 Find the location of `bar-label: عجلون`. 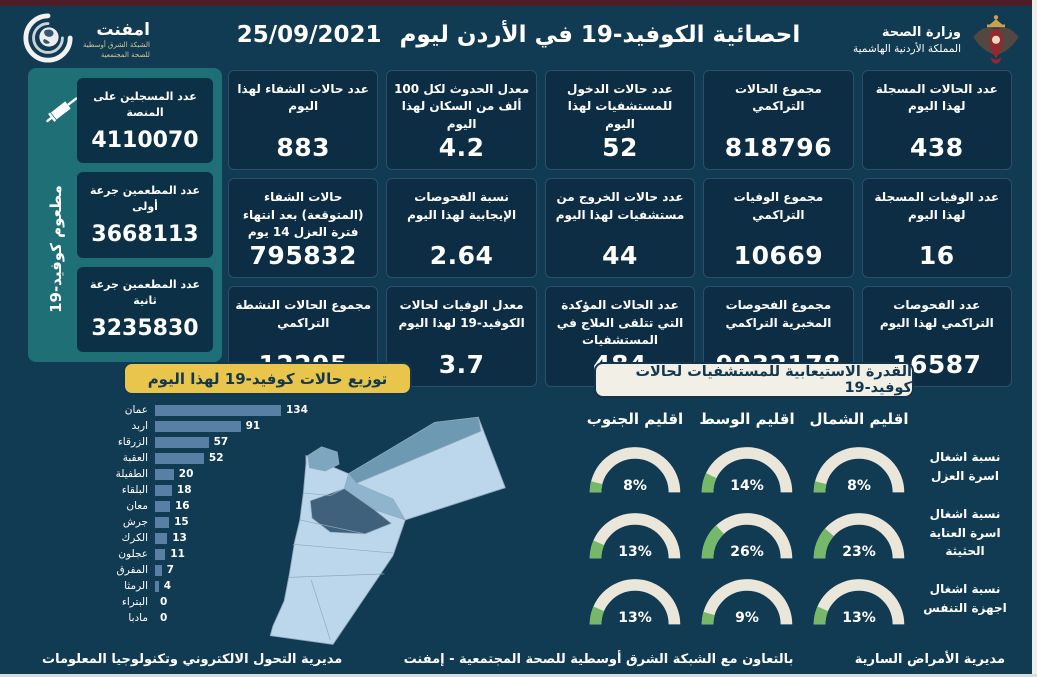

bar-label: عجلون is located at coordinates (133, 554).